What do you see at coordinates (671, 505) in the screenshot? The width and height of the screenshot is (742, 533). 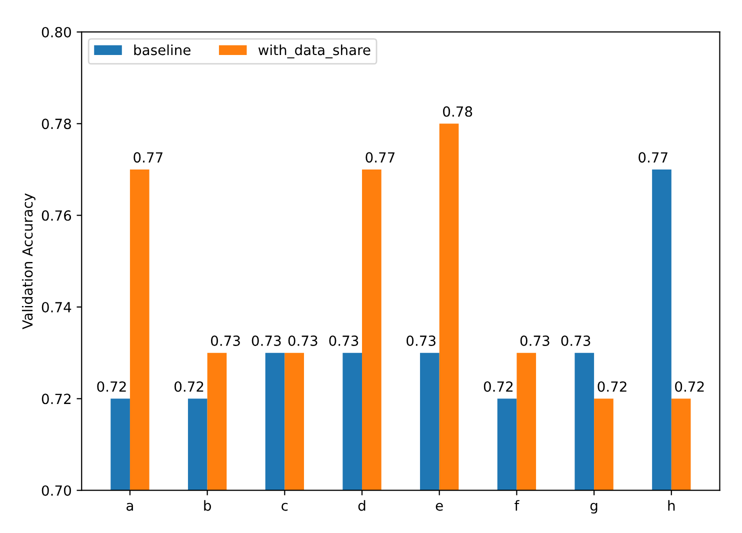 I see `x-tick-label: h` at bounding box center [671, 505].